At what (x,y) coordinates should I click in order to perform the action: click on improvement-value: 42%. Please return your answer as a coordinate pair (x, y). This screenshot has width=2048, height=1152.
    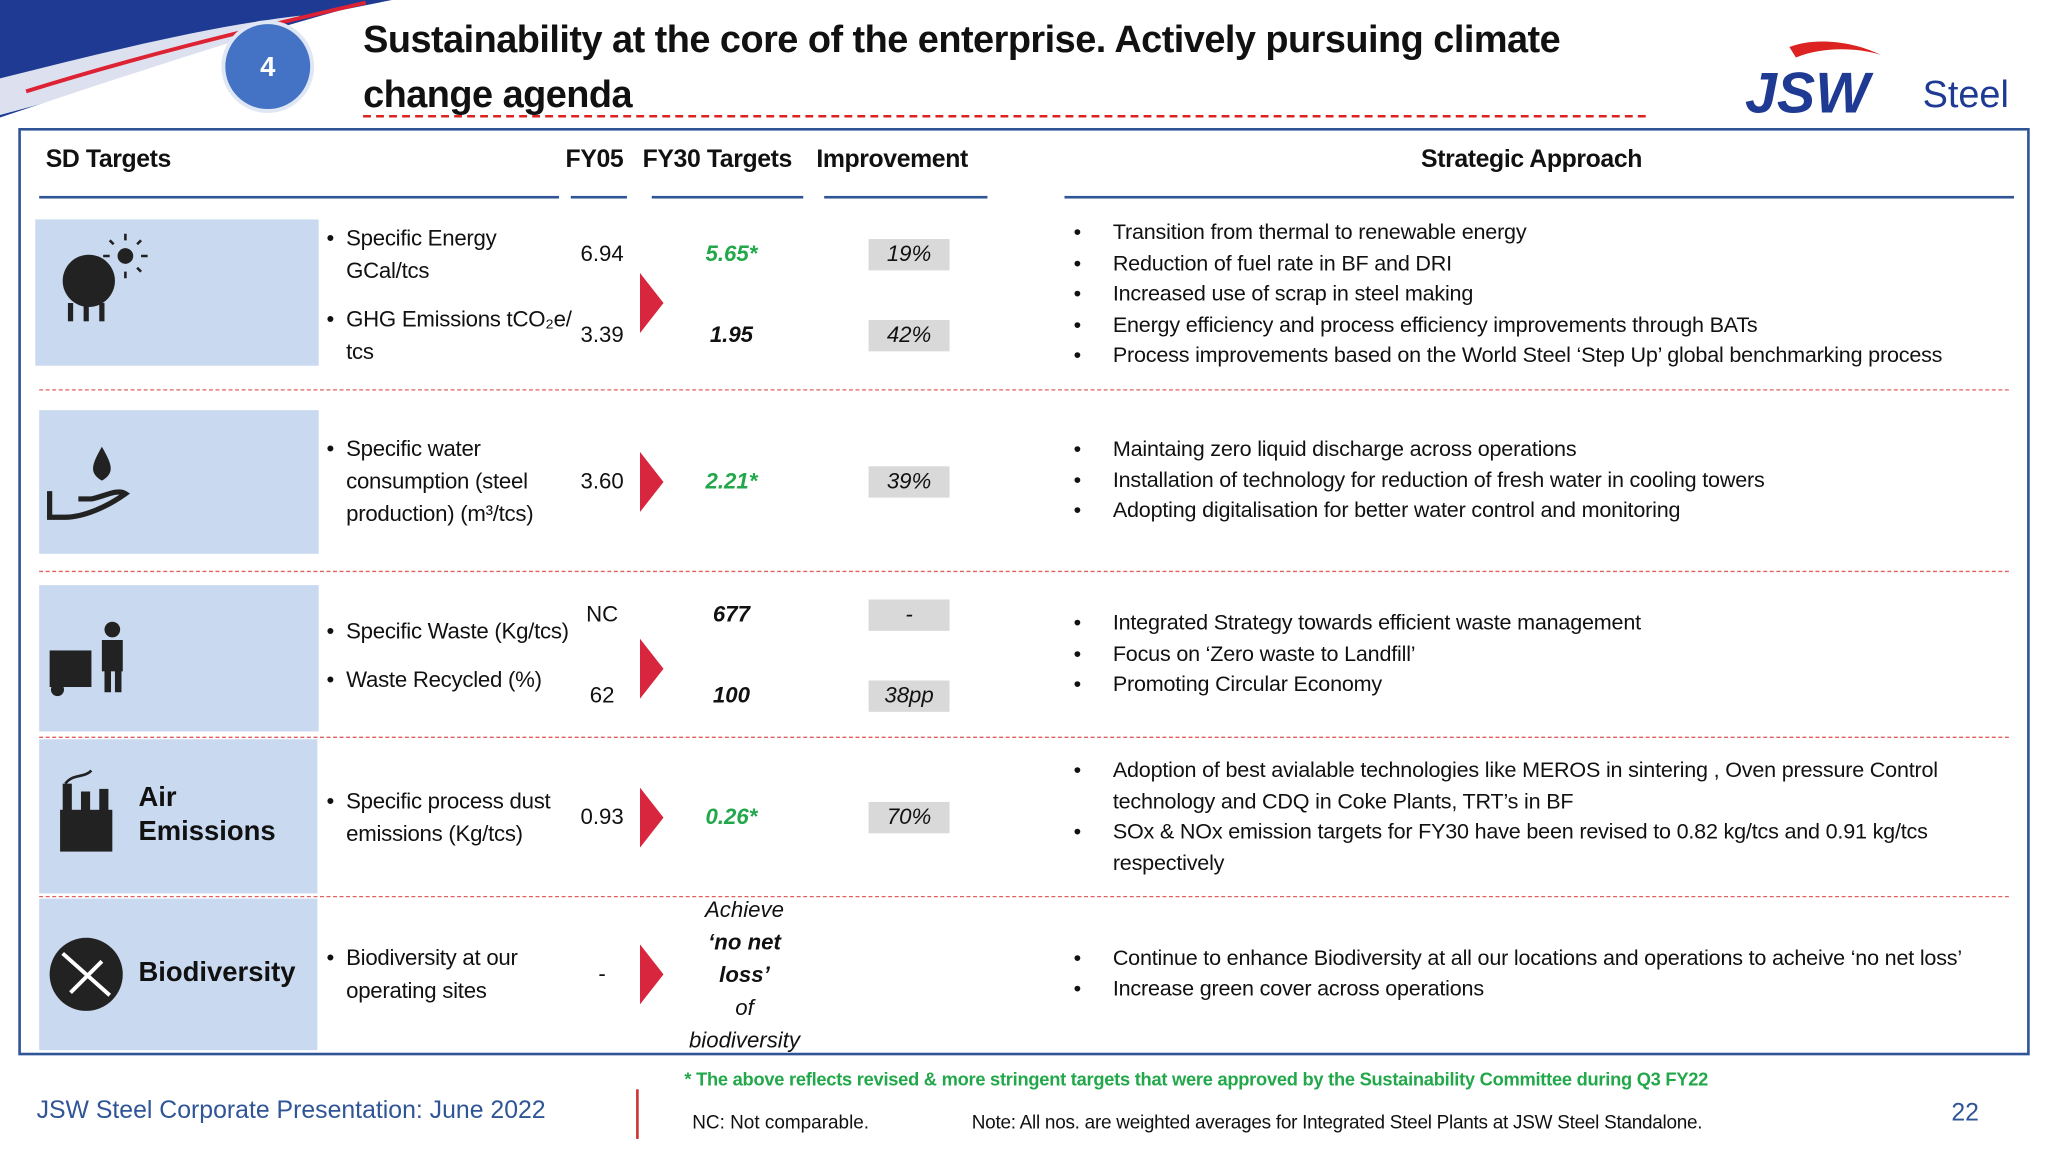
    Looking at the image, I should click on (909, 335).